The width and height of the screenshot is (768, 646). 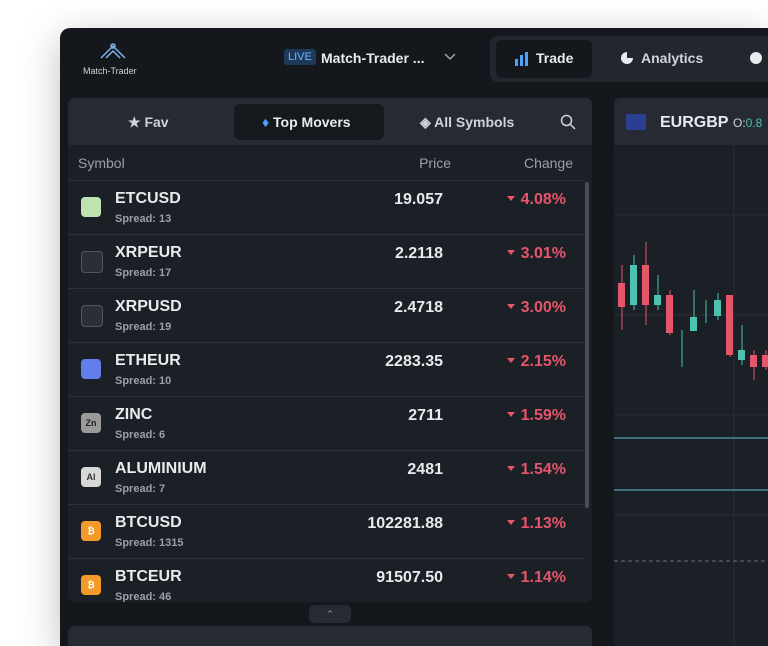 I want to click on tab-fav: ★ Fav, so click(x=148, y=122).